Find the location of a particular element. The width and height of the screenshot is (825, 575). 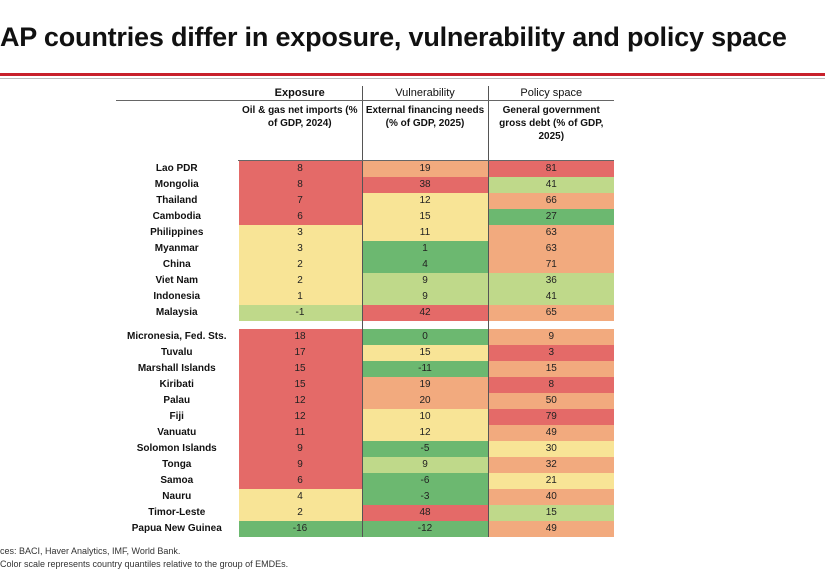

vulnerability-value-cell: 48 is located at coordinates (424, 513).